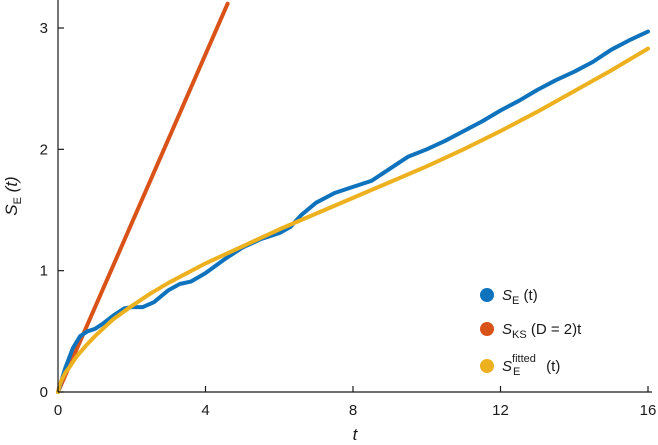 The image size is (658, 445). What do you see at coordinates (519, 335) in the screenshot?
I see `legend-sks-sub: KS` at bounding box center [519, 335].